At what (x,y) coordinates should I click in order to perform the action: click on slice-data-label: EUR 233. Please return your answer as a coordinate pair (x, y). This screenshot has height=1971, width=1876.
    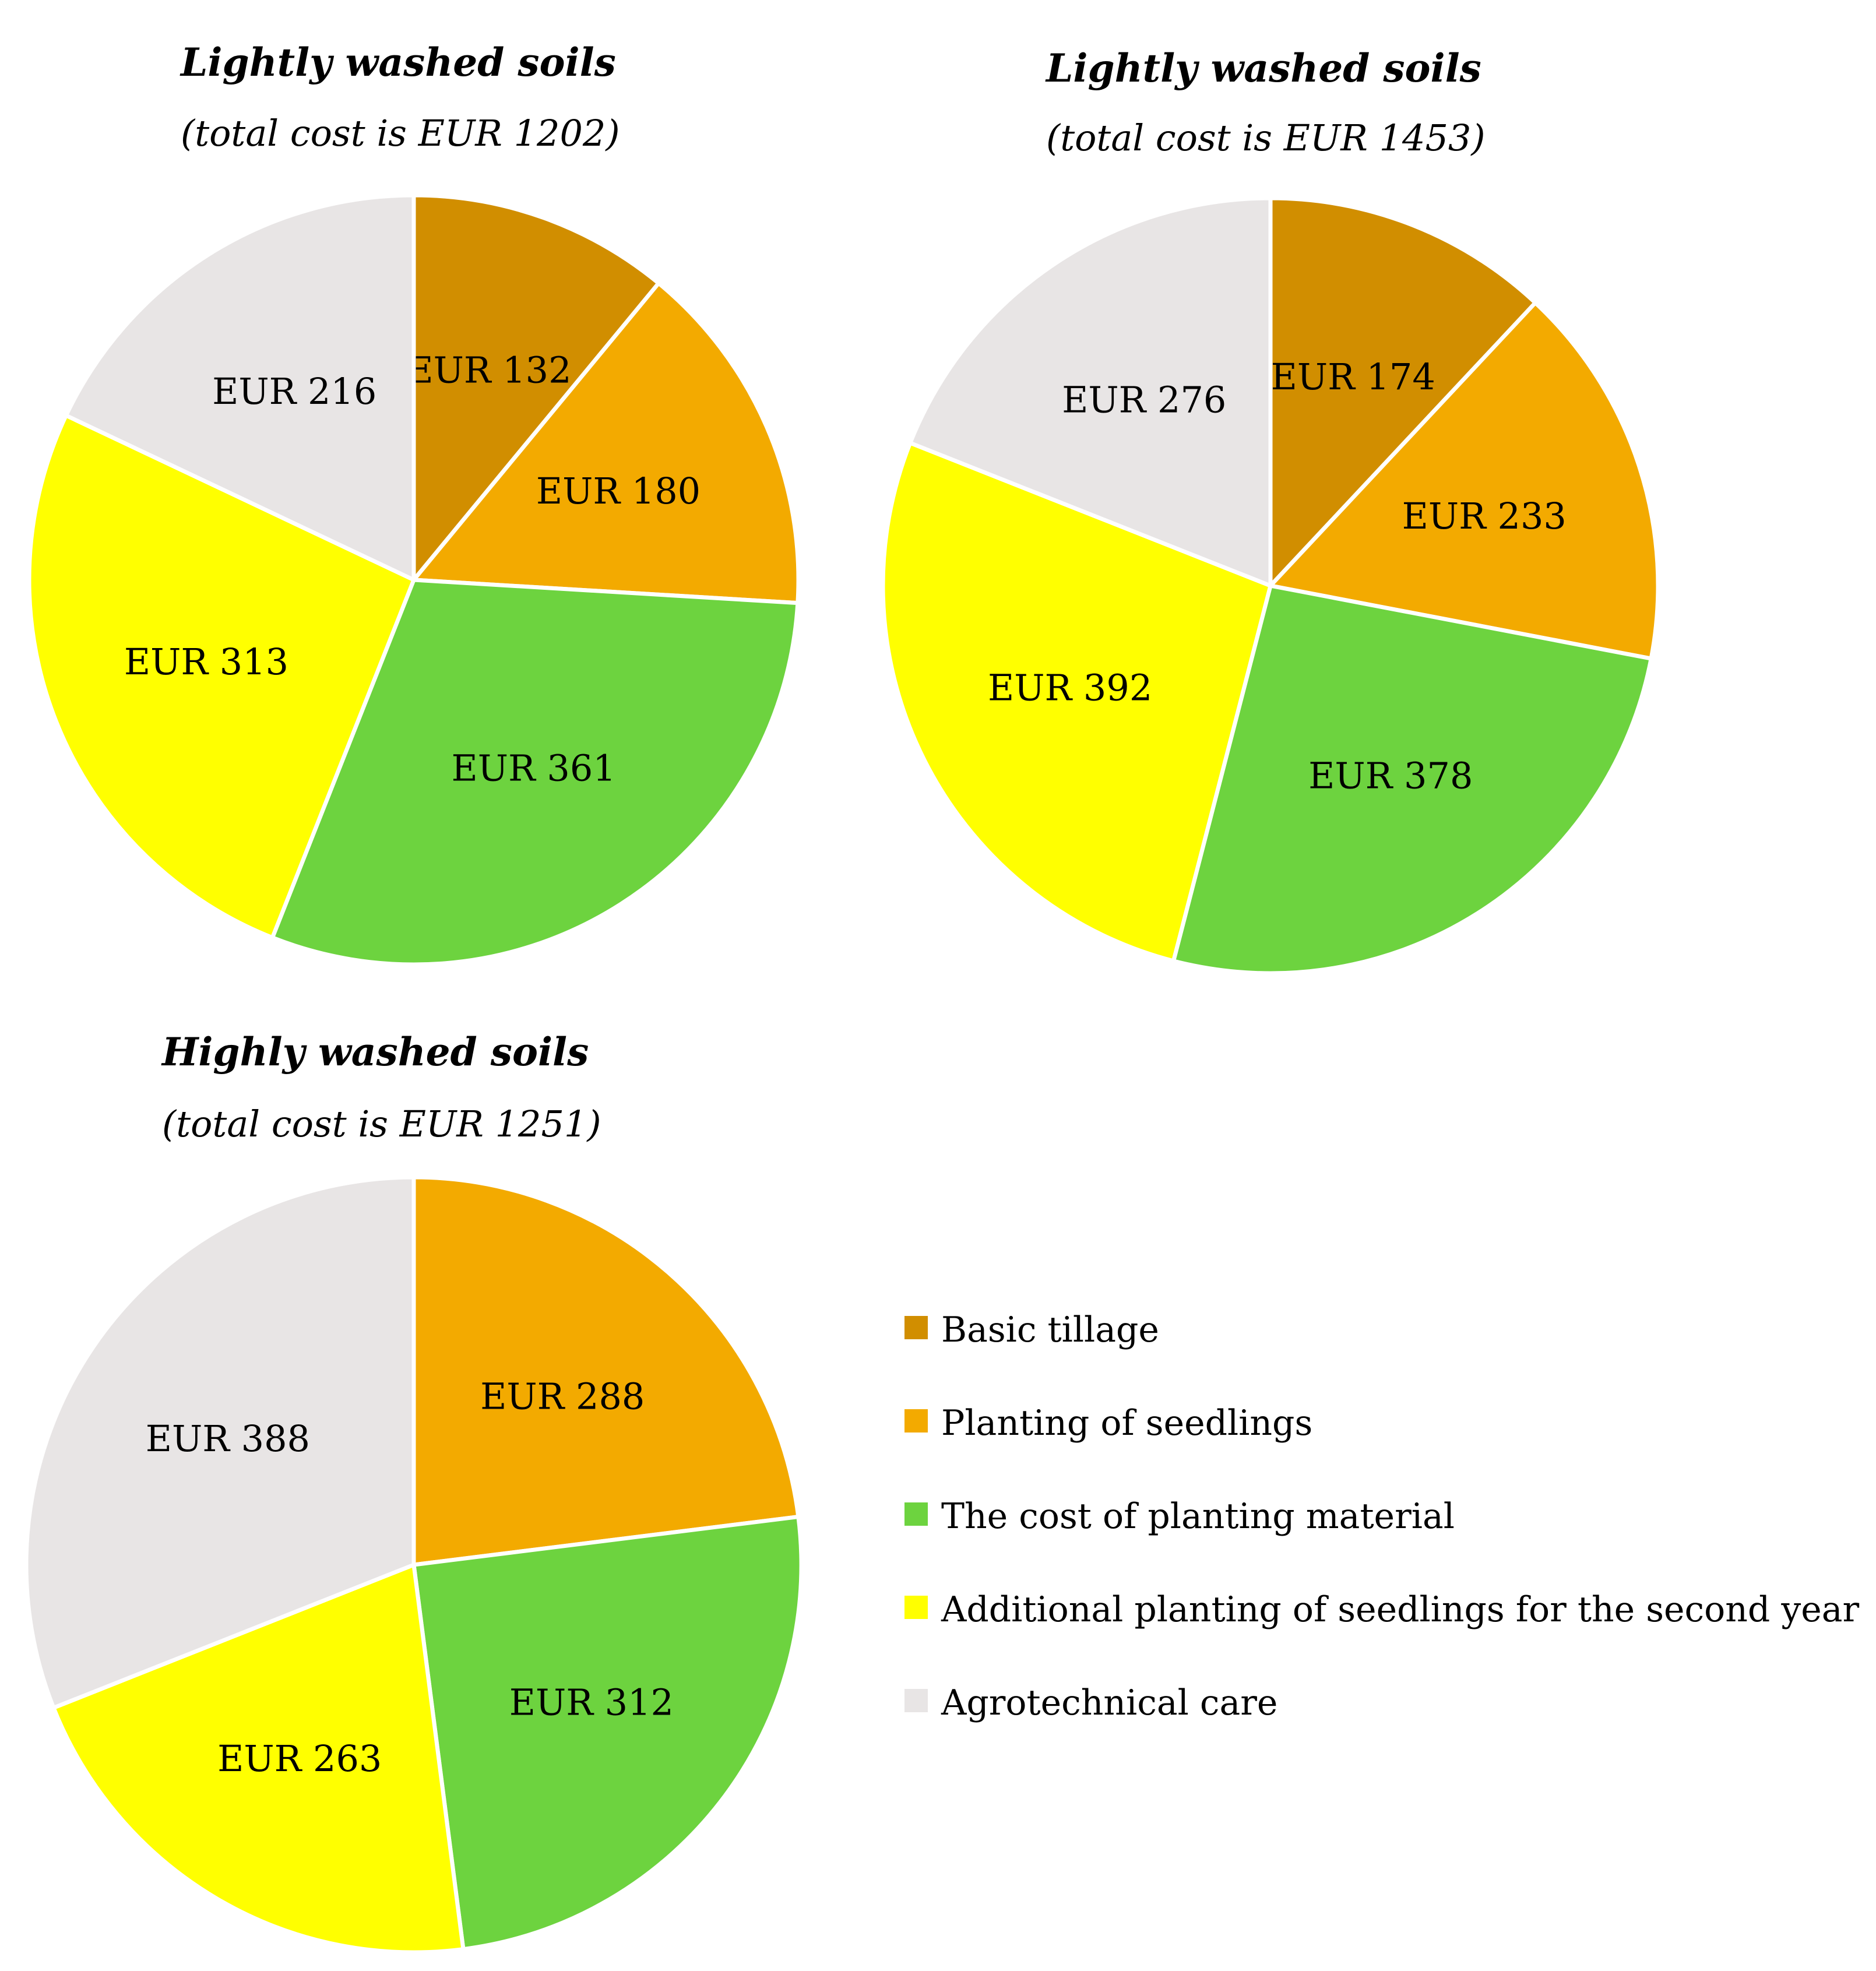
    Looking at the image, I should click on (1485, 516).